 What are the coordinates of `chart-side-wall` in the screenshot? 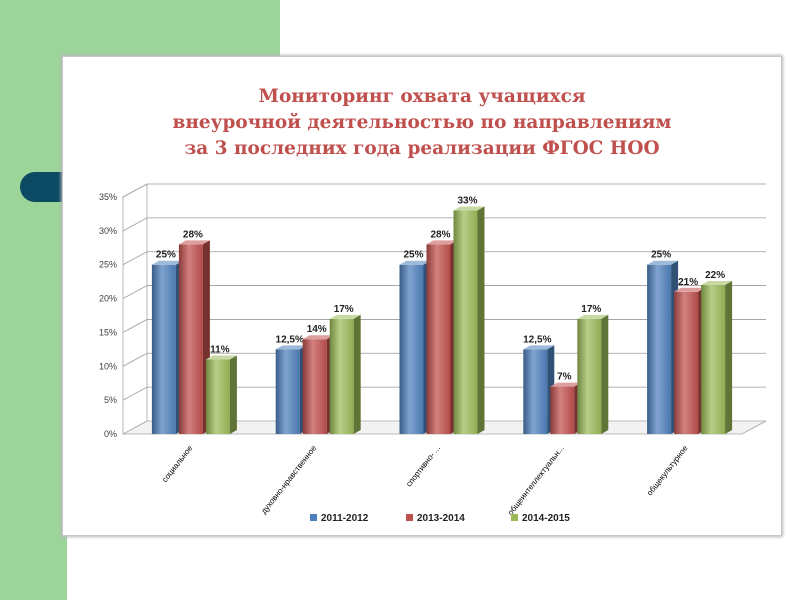 It's located at (135, 309).